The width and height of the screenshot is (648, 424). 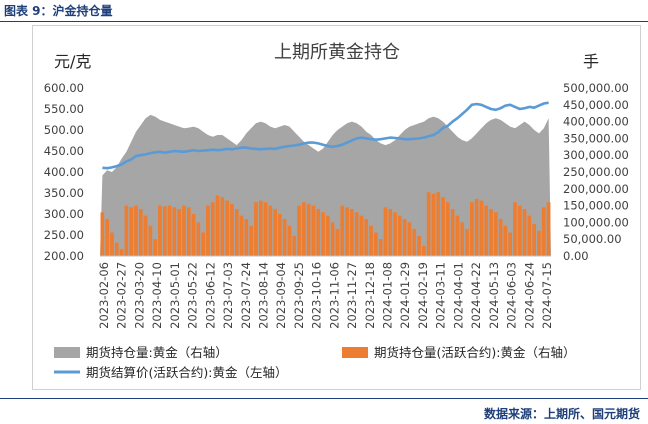 What do you see at coordinates (370, 295) in the screenshot?
I see `x-tick-label: 2023-12-18` at bounding box center [370, 295].